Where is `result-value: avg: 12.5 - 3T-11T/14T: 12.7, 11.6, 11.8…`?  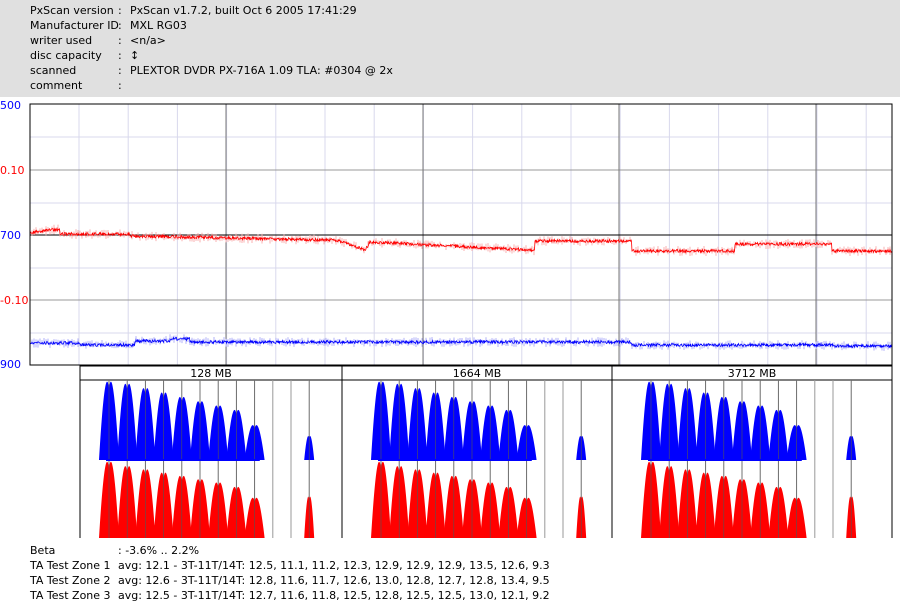 result-value: avg: 12.5 - 3T-11T/14T: 12.7, 11.6, 11.8… is located at coordinates (334, 595).